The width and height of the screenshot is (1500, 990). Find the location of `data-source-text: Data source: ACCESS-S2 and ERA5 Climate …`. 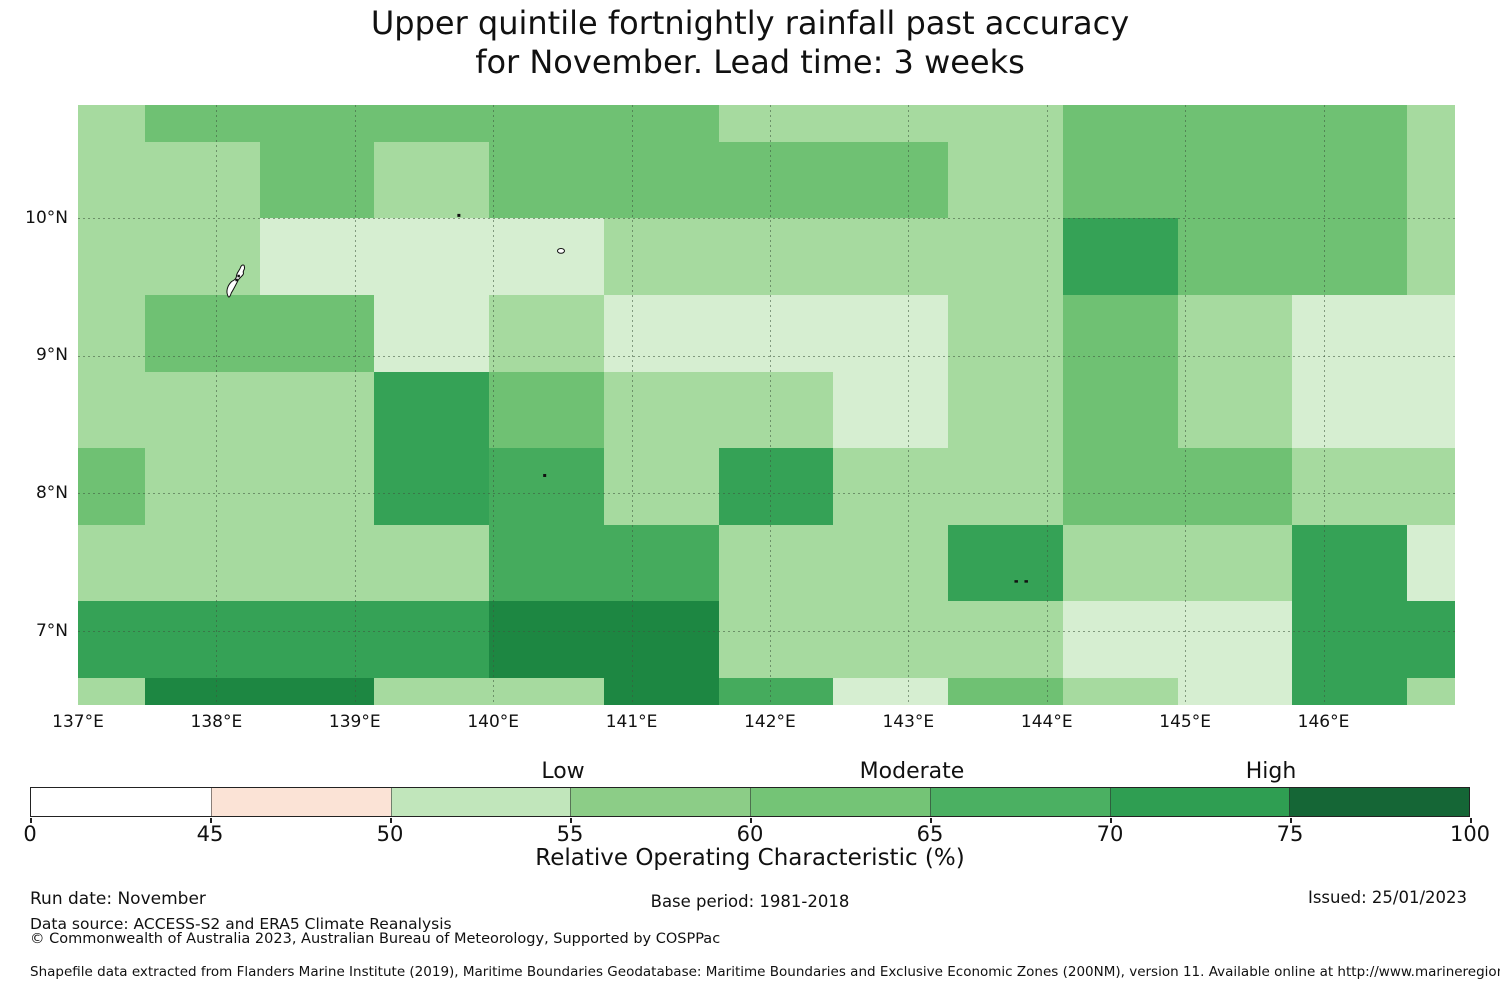

data-source-text: Data source: ACCESS-S2 and ERA5 Climate … is located at coordinates (241, 924).